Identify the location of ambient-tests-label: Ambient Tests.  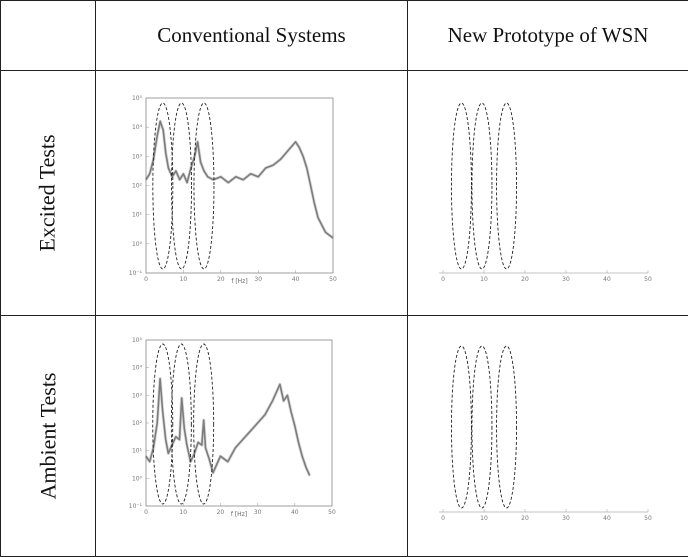
(48, 436).